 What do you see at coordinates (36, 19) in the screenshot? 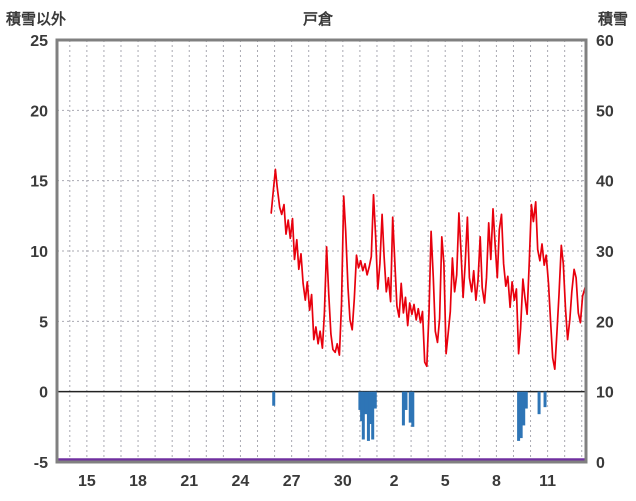
I see `left-axis-title: 積雪以外` at bounding box center [36, 19].